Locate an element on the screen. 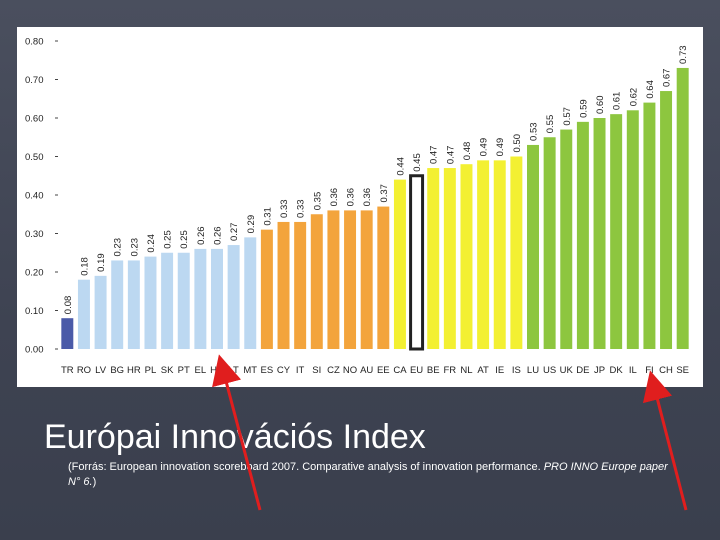 This screenshot has height=540, width=720. category-label: CA is located at coordinates (400, 370).